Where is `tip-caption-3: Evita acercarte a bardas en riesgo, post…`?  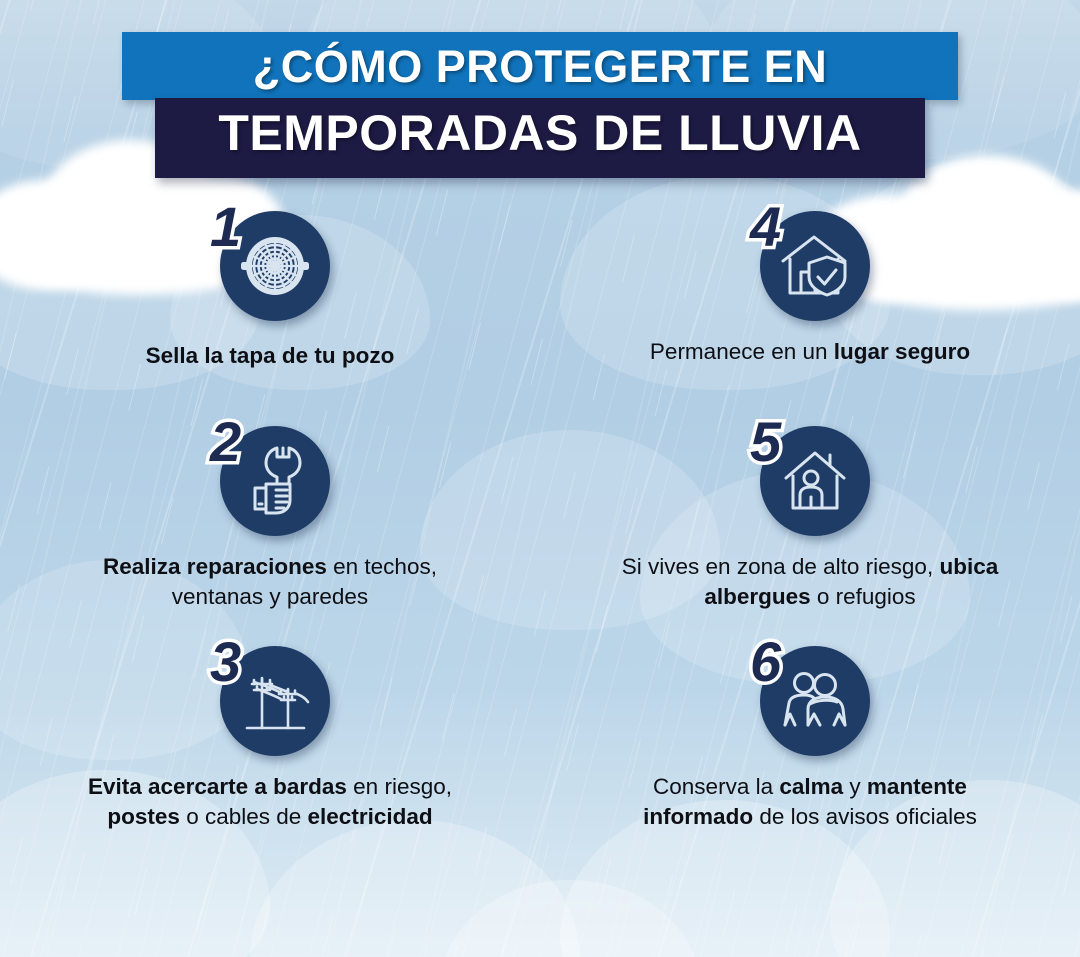 tip-caption-3: Evita acercarte a bardas en riesgo, post… is located at coordinates (270, 801).